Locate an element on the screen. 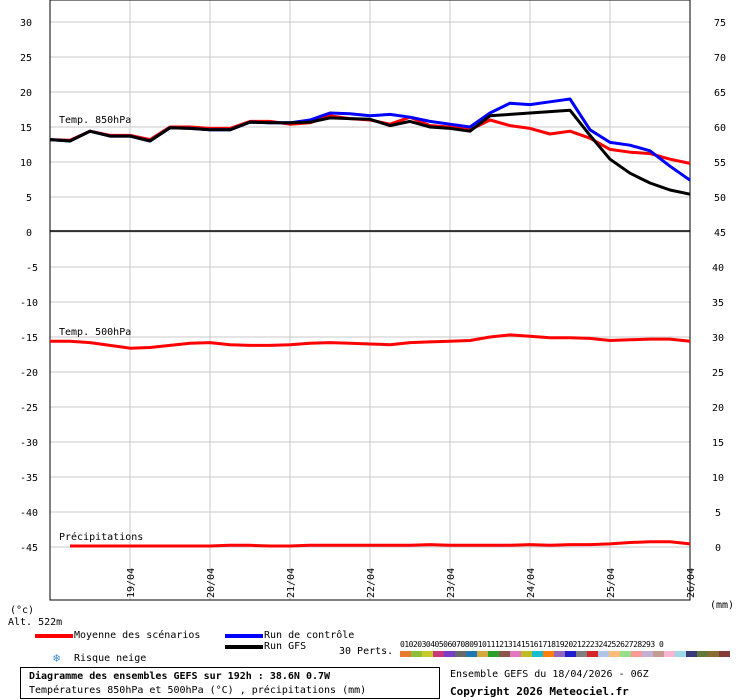 Image resolution: width=740 pixels, height=700 pixels. y-tick-label-right: 50 is located at coordinates (720, 198).